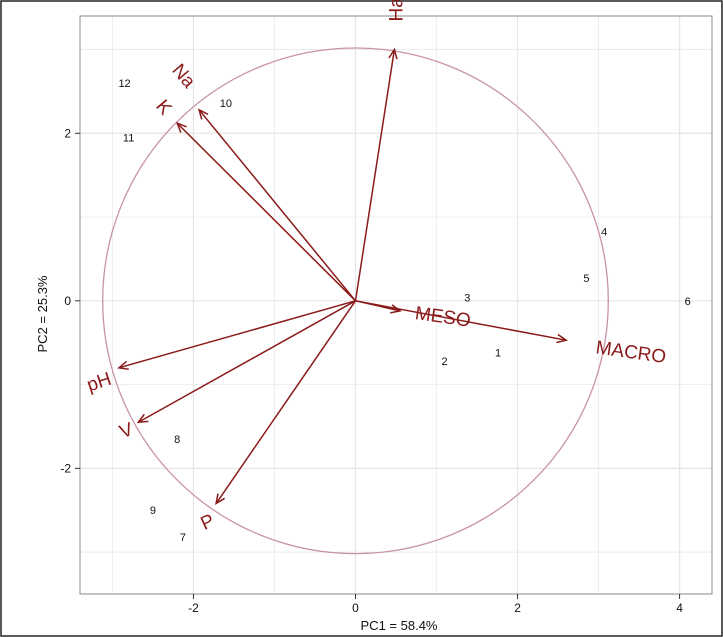  What do you see at coordinates (65, 468) in the screenshot?
I see `y-tick-label: -2` at bounding box center [65, 468].